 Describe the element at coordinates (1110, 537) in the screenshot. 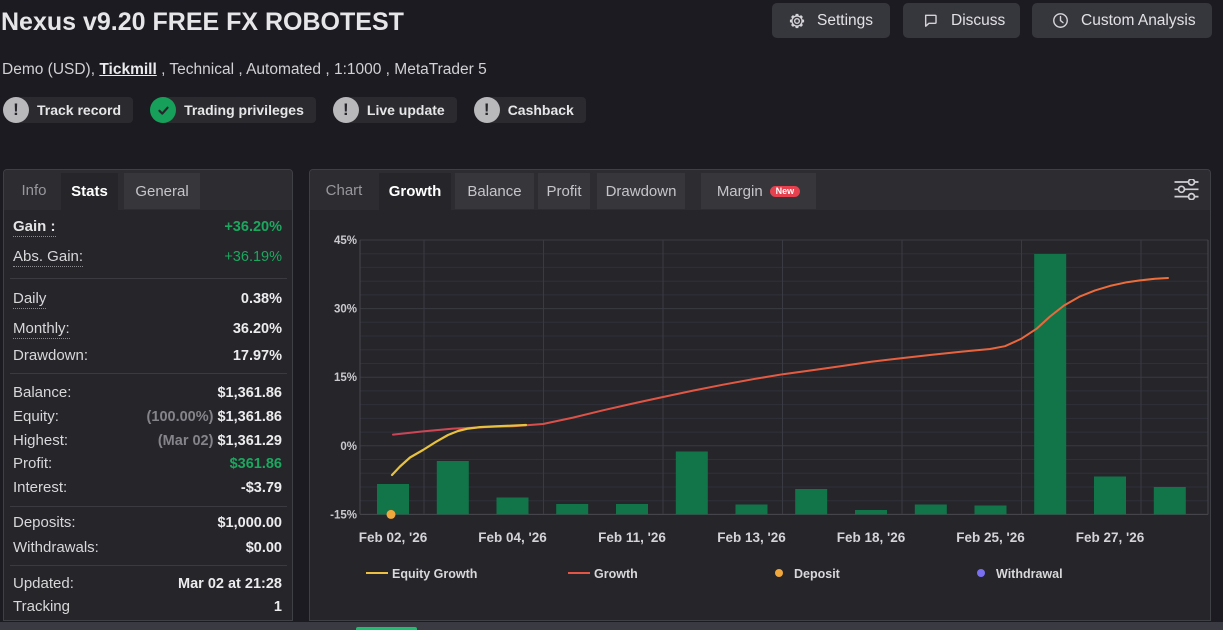

I see `svg-text: Feb 27, '26` at that location.